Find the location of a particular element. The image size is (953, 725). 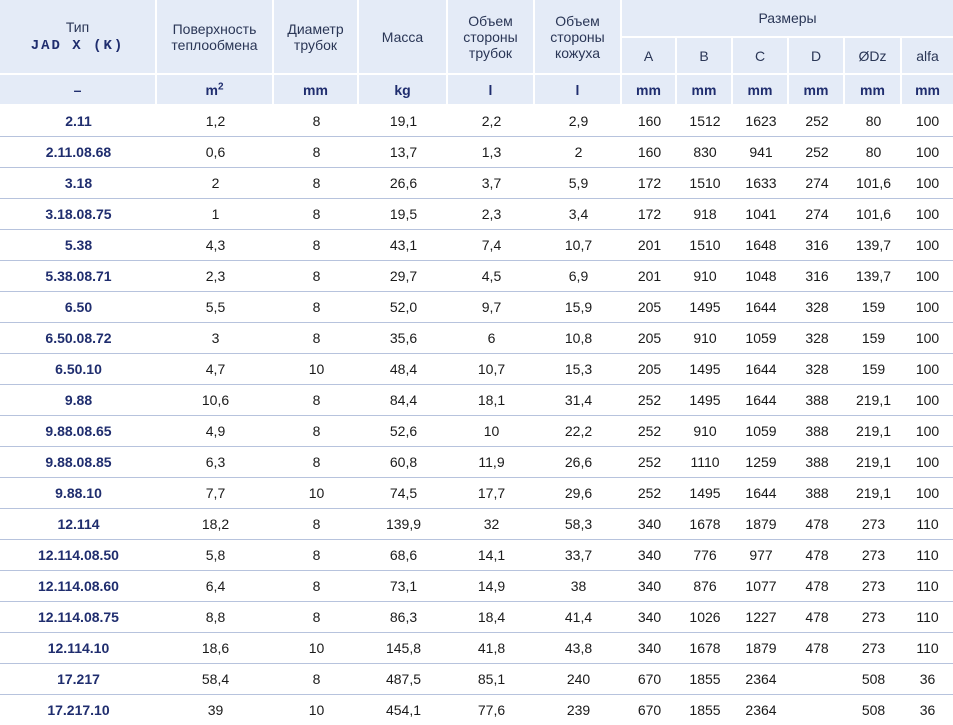

unit-mass: kg is located at coordinates (403, 90).